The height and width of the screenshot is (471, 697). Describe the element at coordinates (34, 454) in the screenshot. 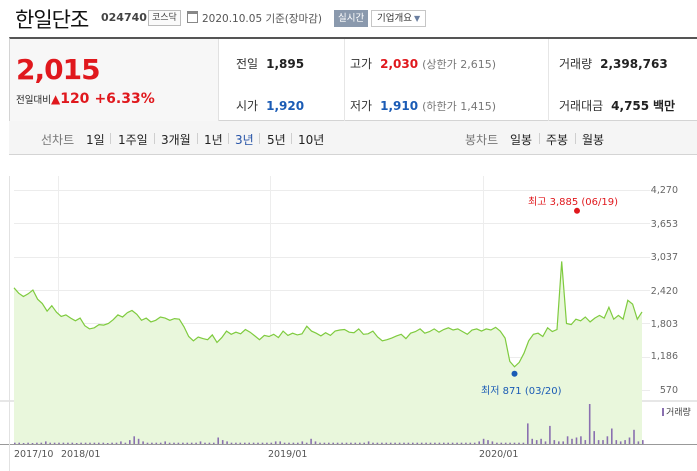

I see `x-tick-label: 2017/10` at that location.